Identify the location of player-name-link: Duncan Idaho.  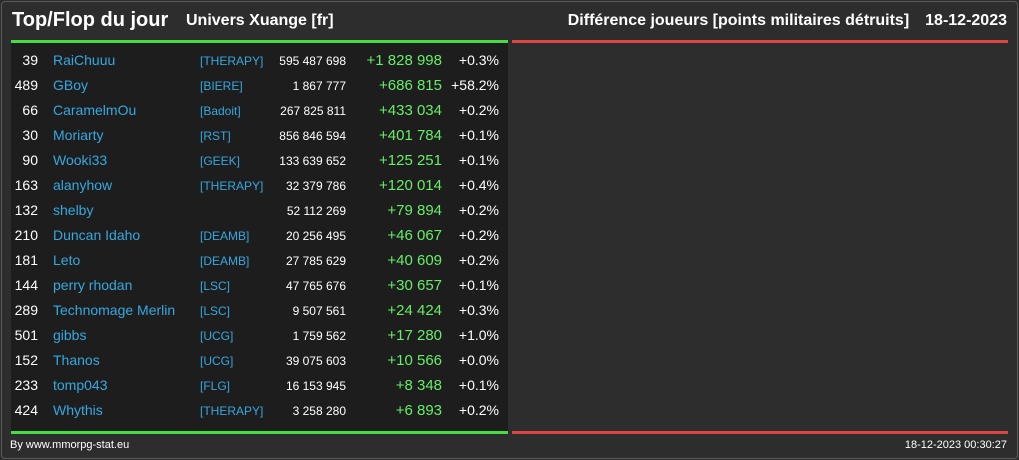
(97, 235).